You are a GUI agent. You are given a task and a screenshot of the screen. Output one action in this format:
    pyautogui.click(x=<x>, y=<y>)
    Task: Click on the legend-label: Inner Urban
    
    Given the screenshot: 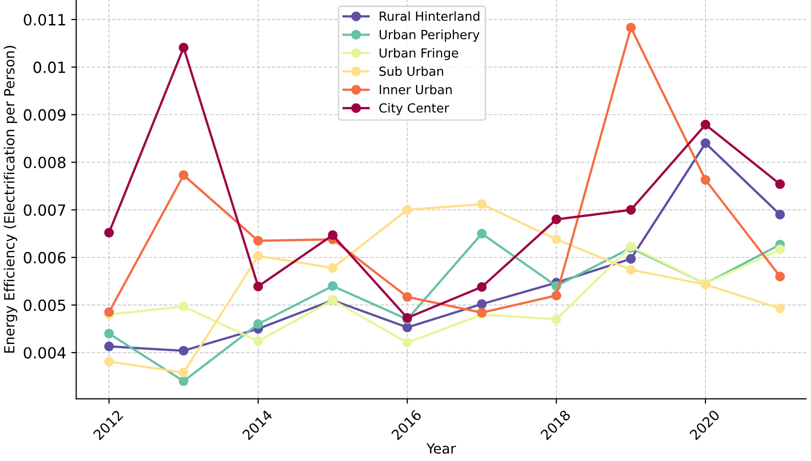 What is the action you would take?
    pyautogui.click(x=416, y=89)
    